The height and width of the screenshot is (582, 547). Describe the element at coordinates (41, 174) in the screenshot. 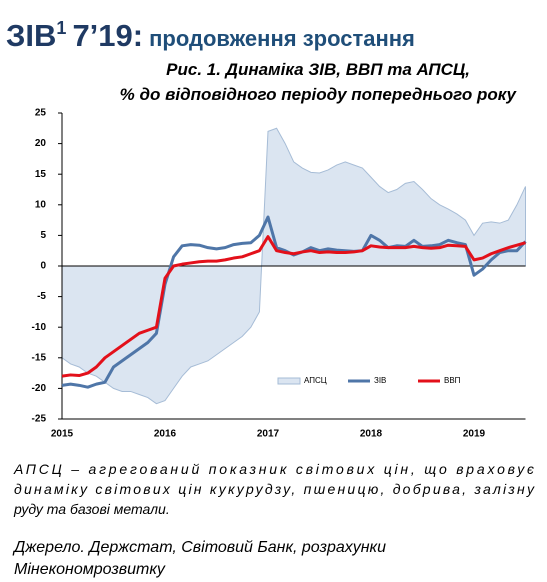

I see `y-tick-label: 15` at that location.